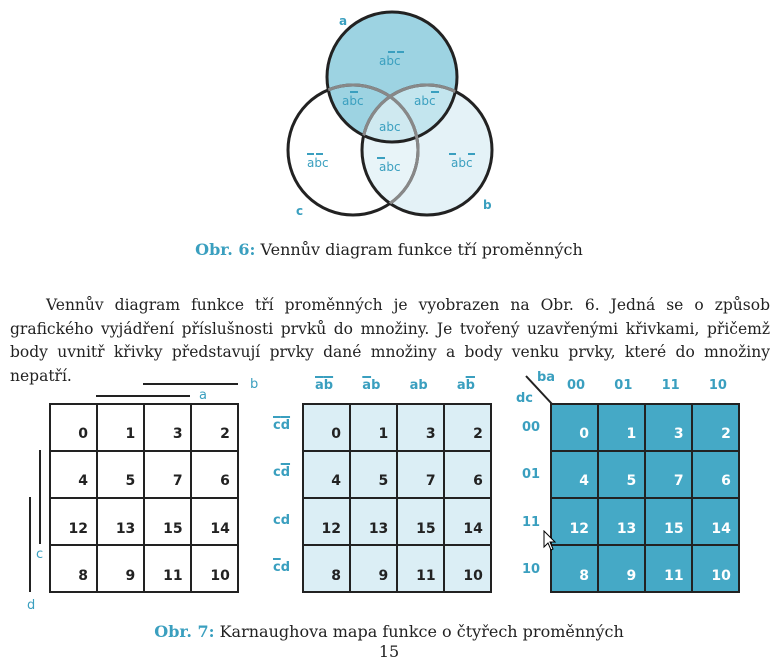 The height and width of the screenshot is (662, 778). I want to click on kmap-binary-row-label: 01, so click(531, 475).